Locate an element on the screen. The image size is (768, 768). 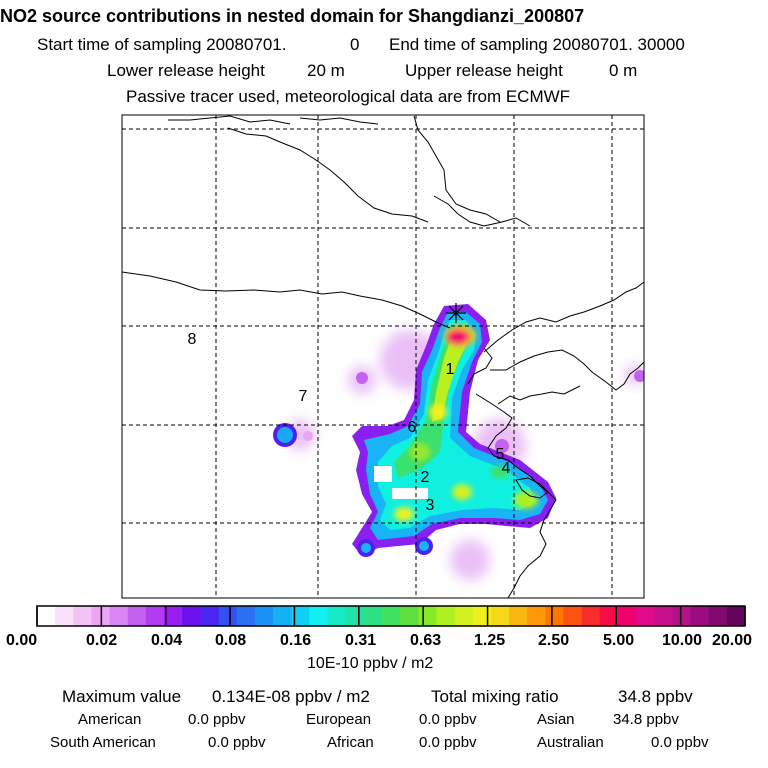
end-time-label: End time of sampling 20080701. 30000 is located at coordinates (537, 44).